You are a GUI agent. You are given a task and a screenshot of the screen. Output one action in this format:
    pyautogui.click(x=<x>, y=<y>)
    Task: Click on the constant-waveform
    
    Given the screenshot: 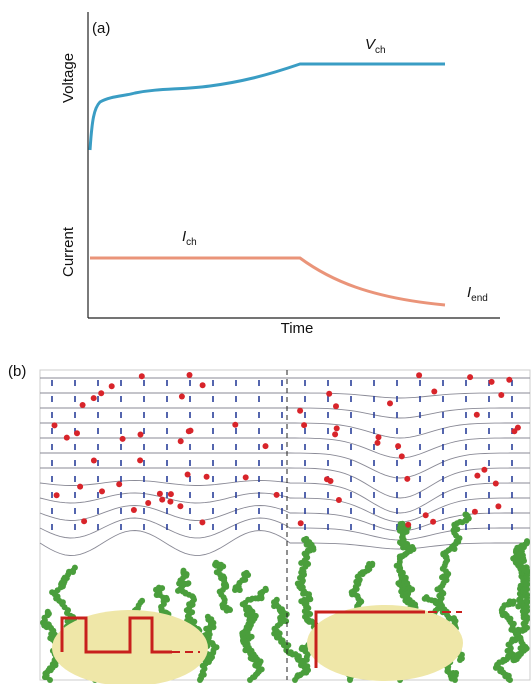 What is the action you would take?
    pyautogui.click(x=369, y=639)
    